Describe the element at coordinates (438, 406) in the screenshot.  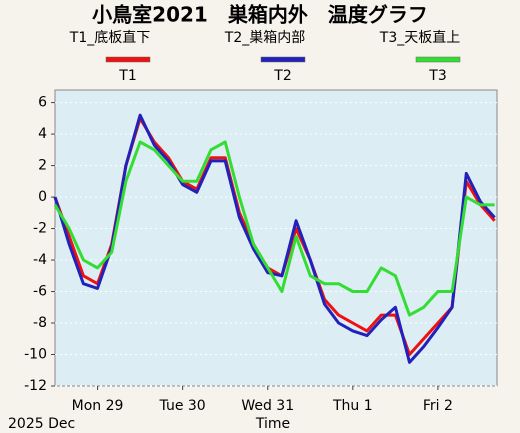
I see `x-tick-label: Fri 2` at that location.